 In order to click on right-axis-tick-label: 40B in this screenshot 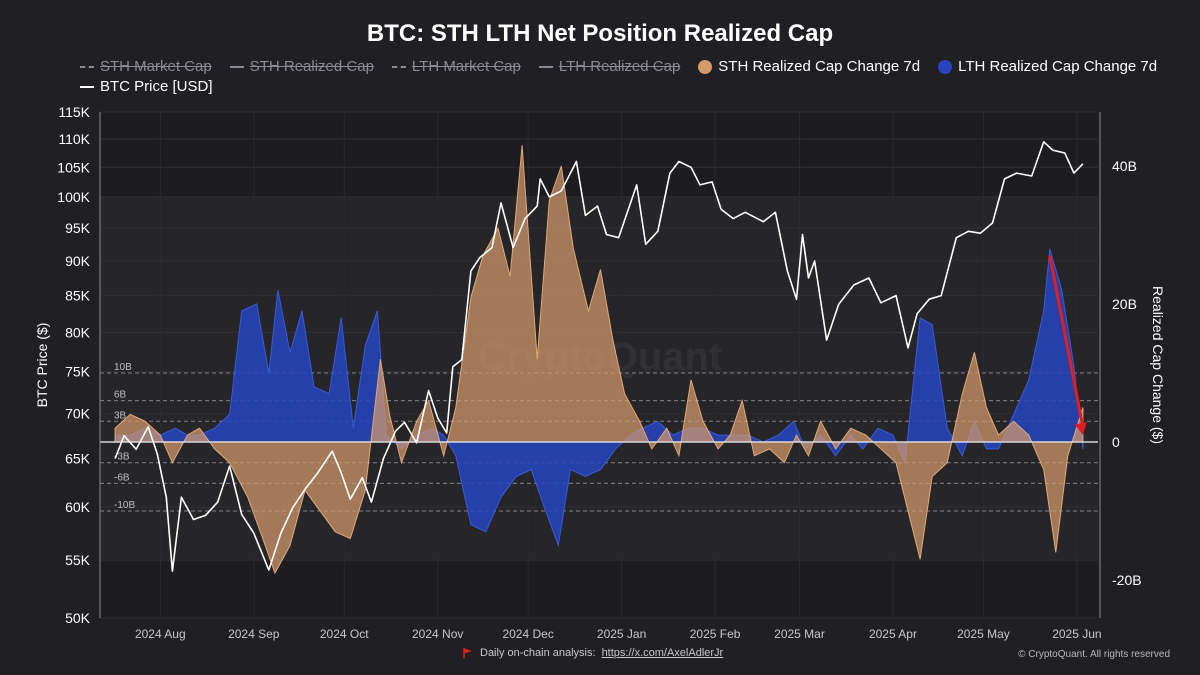, I will do `click(1124, 166)`.